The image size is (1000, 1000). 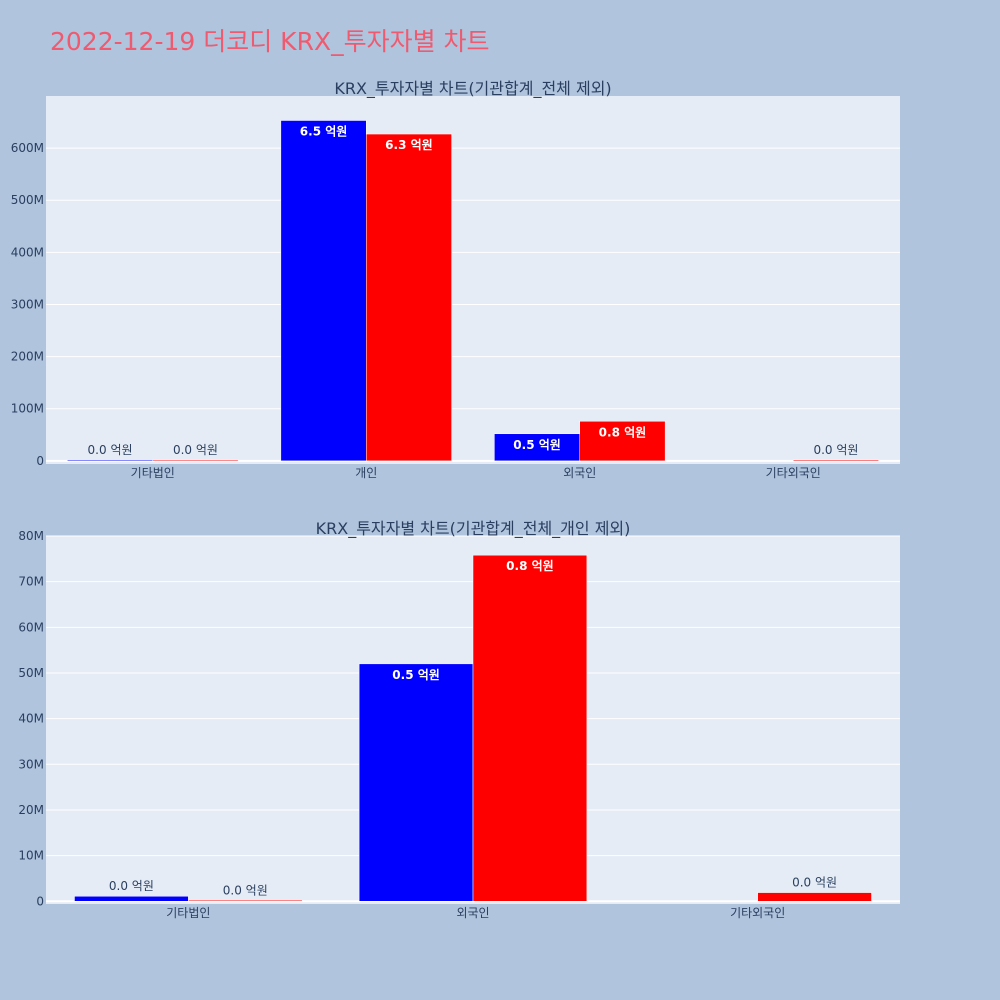 I want to click on y-tick-label: 100M, so click(x=27, y=409).